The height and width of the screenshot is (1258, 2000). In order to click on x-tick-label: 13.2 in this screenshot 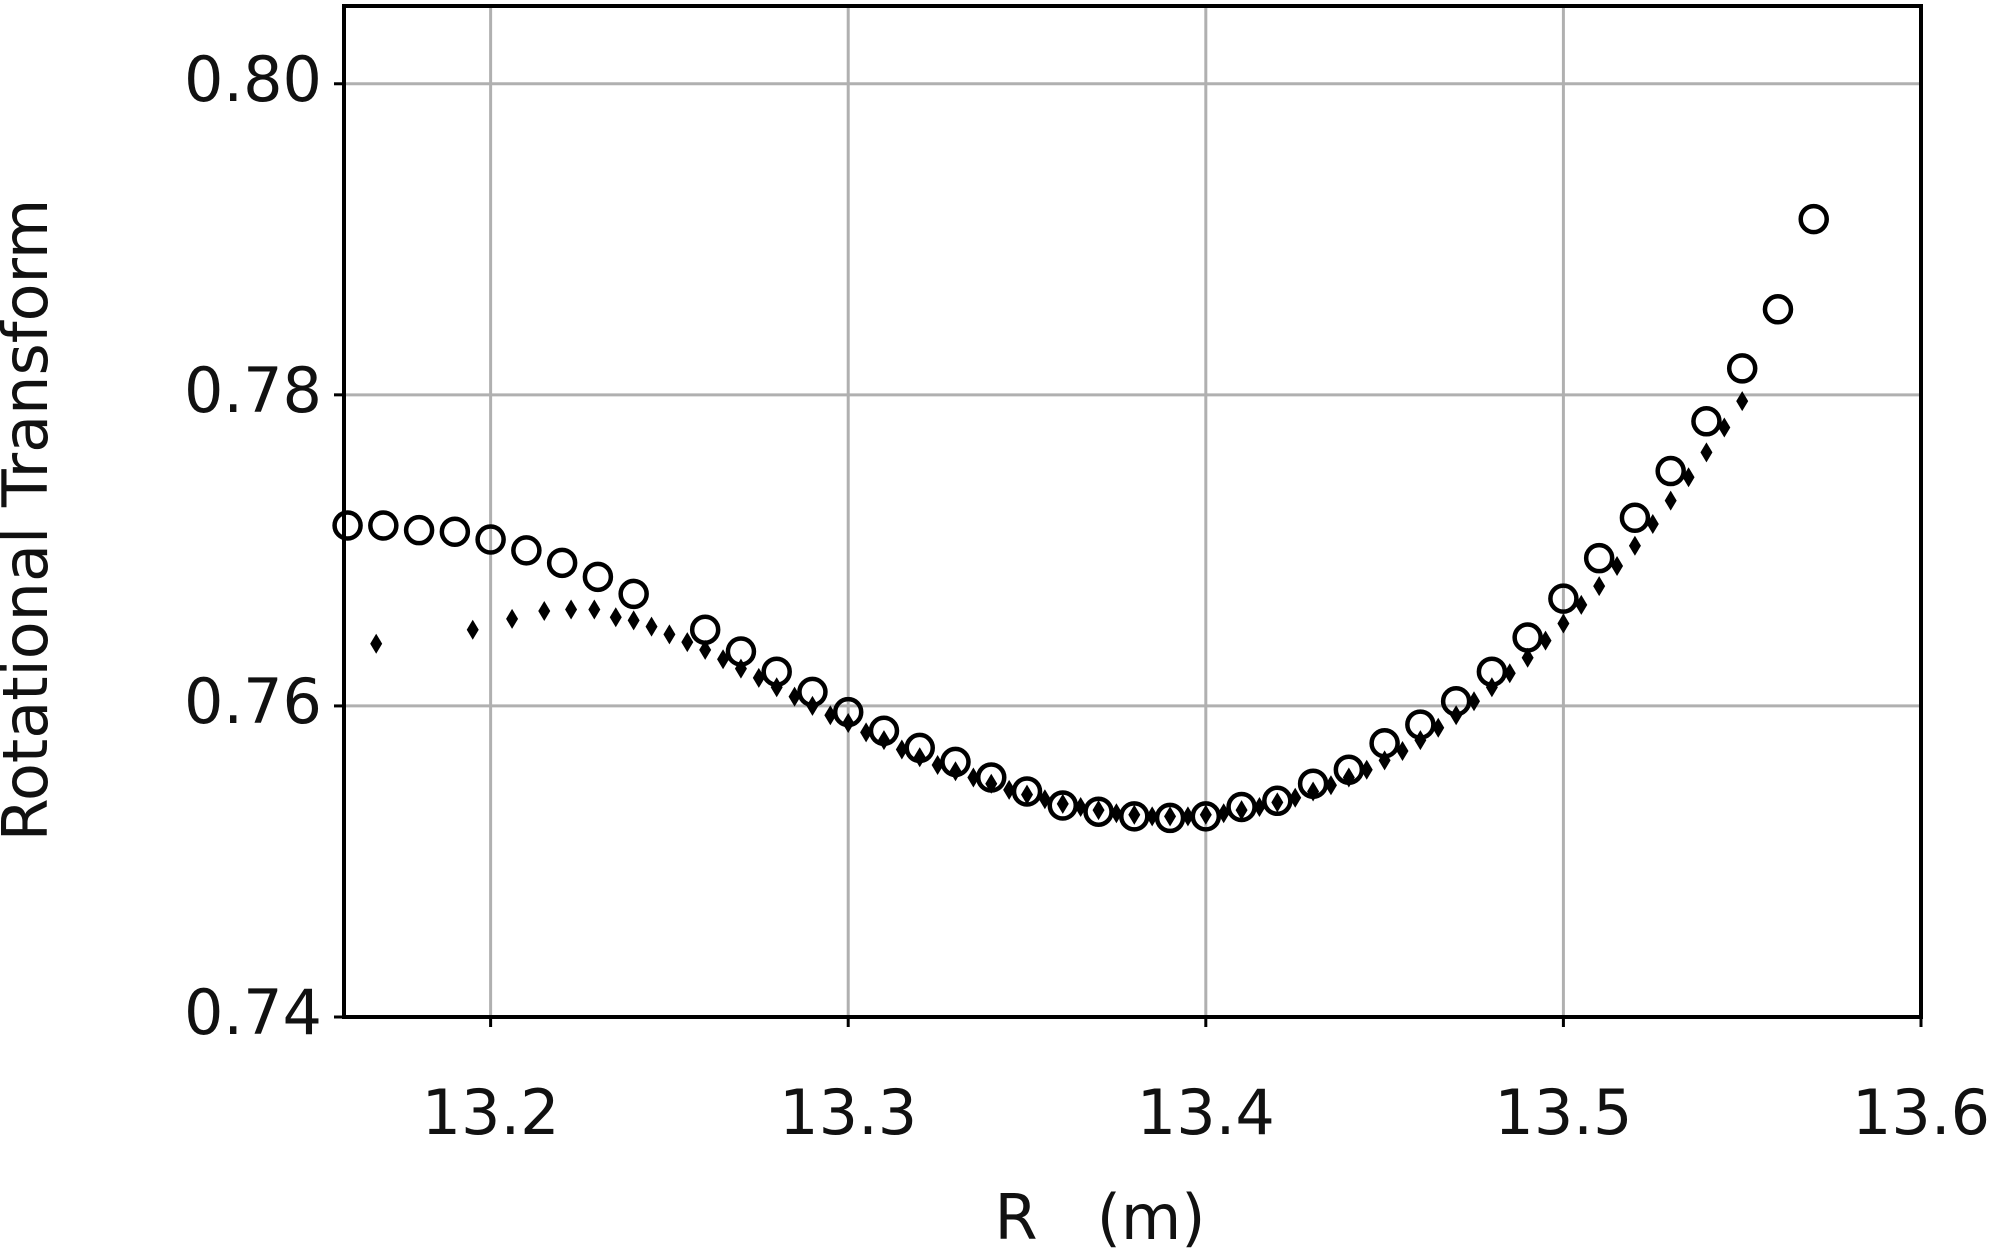, I will do `click(491, 1112)`.